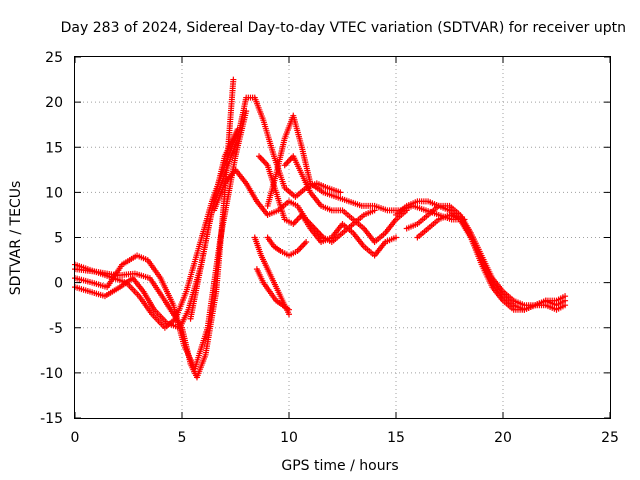  I want to click on x-tick-label: 0, so click(75, 438).